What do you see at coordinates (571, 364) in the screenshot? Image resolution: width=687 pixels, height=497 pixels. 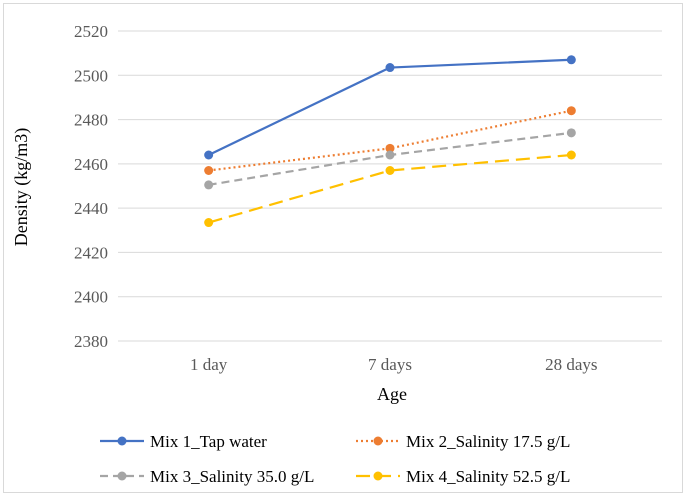 I see `x-tick-label: 28 days` at bounding box center [571, 364].